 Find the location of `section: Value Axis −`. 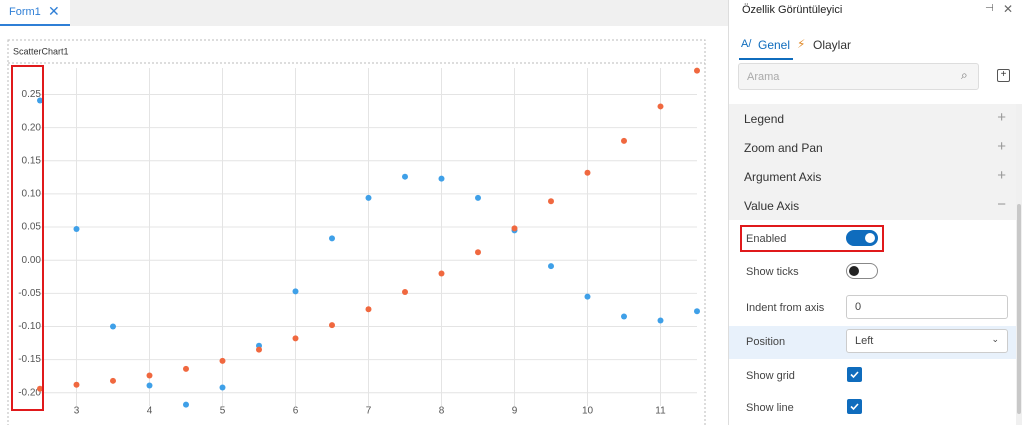

section: Value Axis − is located at coordinates (872, 206).